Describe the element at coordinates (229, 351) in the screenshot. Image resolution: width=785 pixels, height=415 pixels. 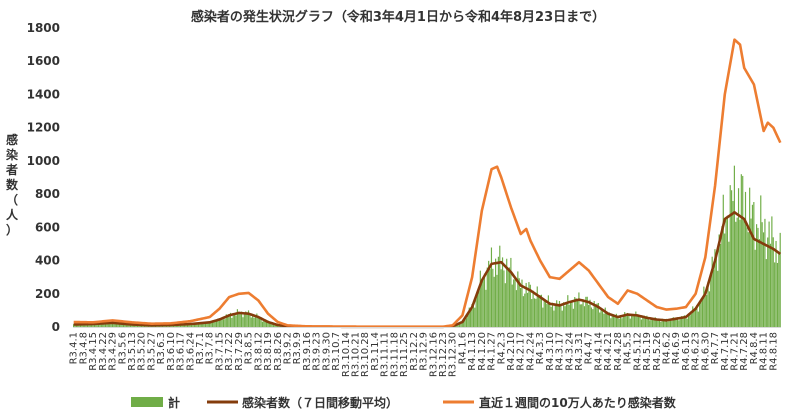
I see `x-tick-label: R3.7.22` at that location.